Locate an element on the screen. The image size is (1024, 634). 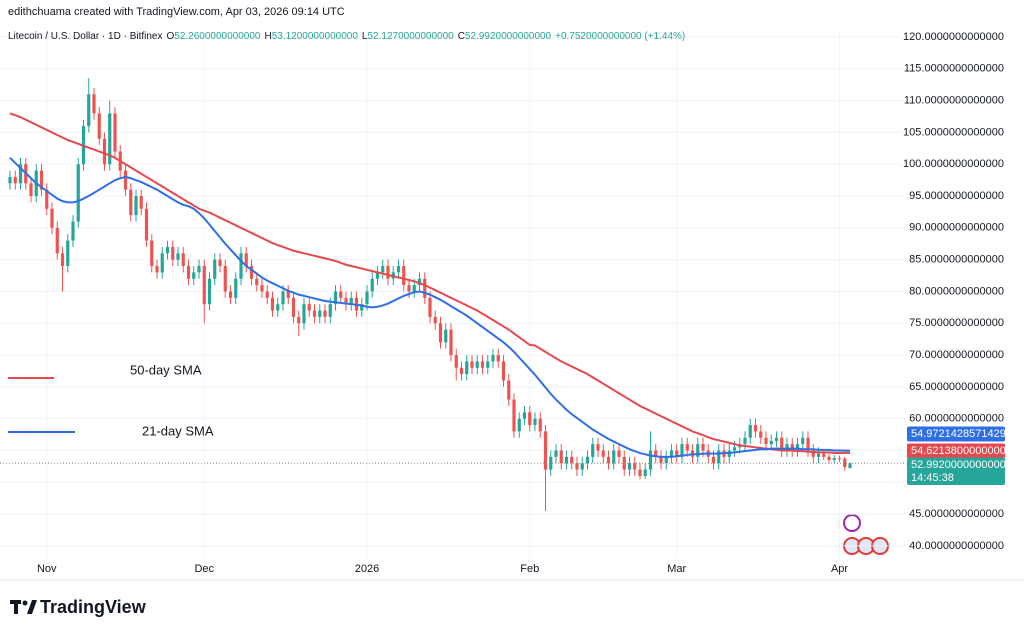
y-tick-label: 60.0000000000000 is located at coordinates (956, 419).